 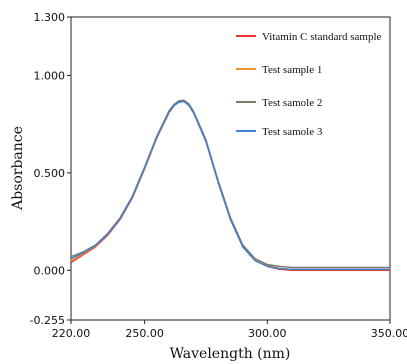 What do you see at coordinates (292, 70) in the screenshot?
I see `legend-label: Test sample 1` at bounding box center [292, 70].